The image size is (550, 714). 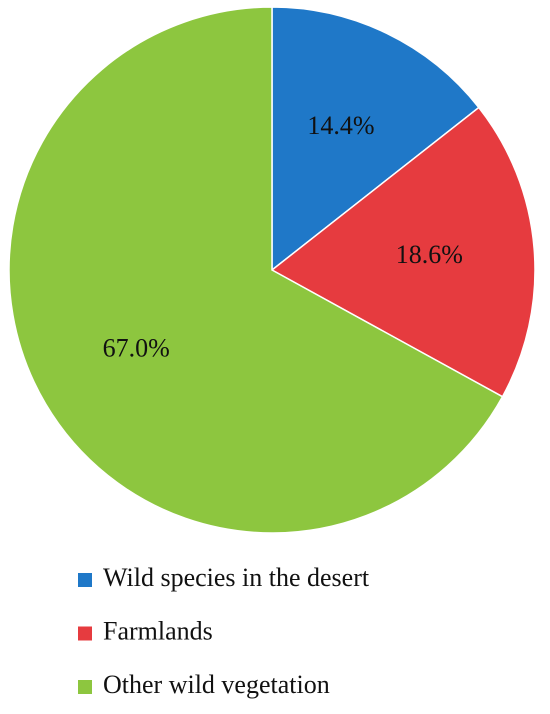 What do you see at coordinates (340, 125) in the screenshot?
I see `data-label: 14.4%` at bounding box center [340, 125].